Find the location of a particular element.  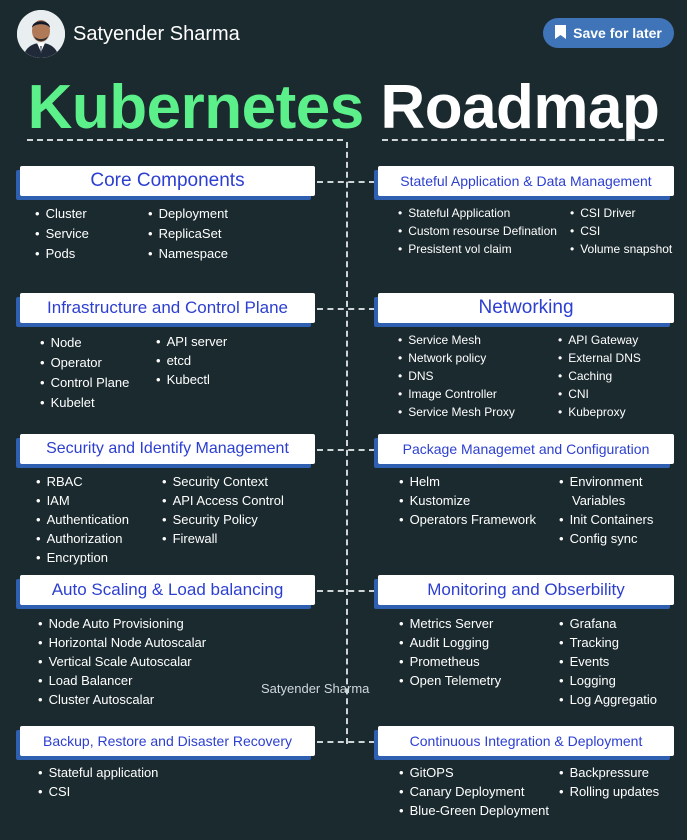

list-item: RBAC is located at coordinates (82, 481).